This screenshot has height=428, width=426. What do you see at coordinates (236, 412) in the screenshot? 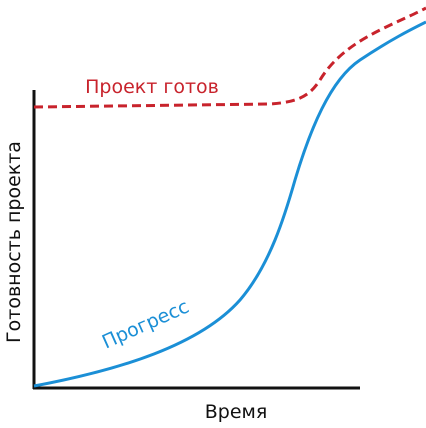
I see `x-axis-label: Время` at bounding box center [236, 412].